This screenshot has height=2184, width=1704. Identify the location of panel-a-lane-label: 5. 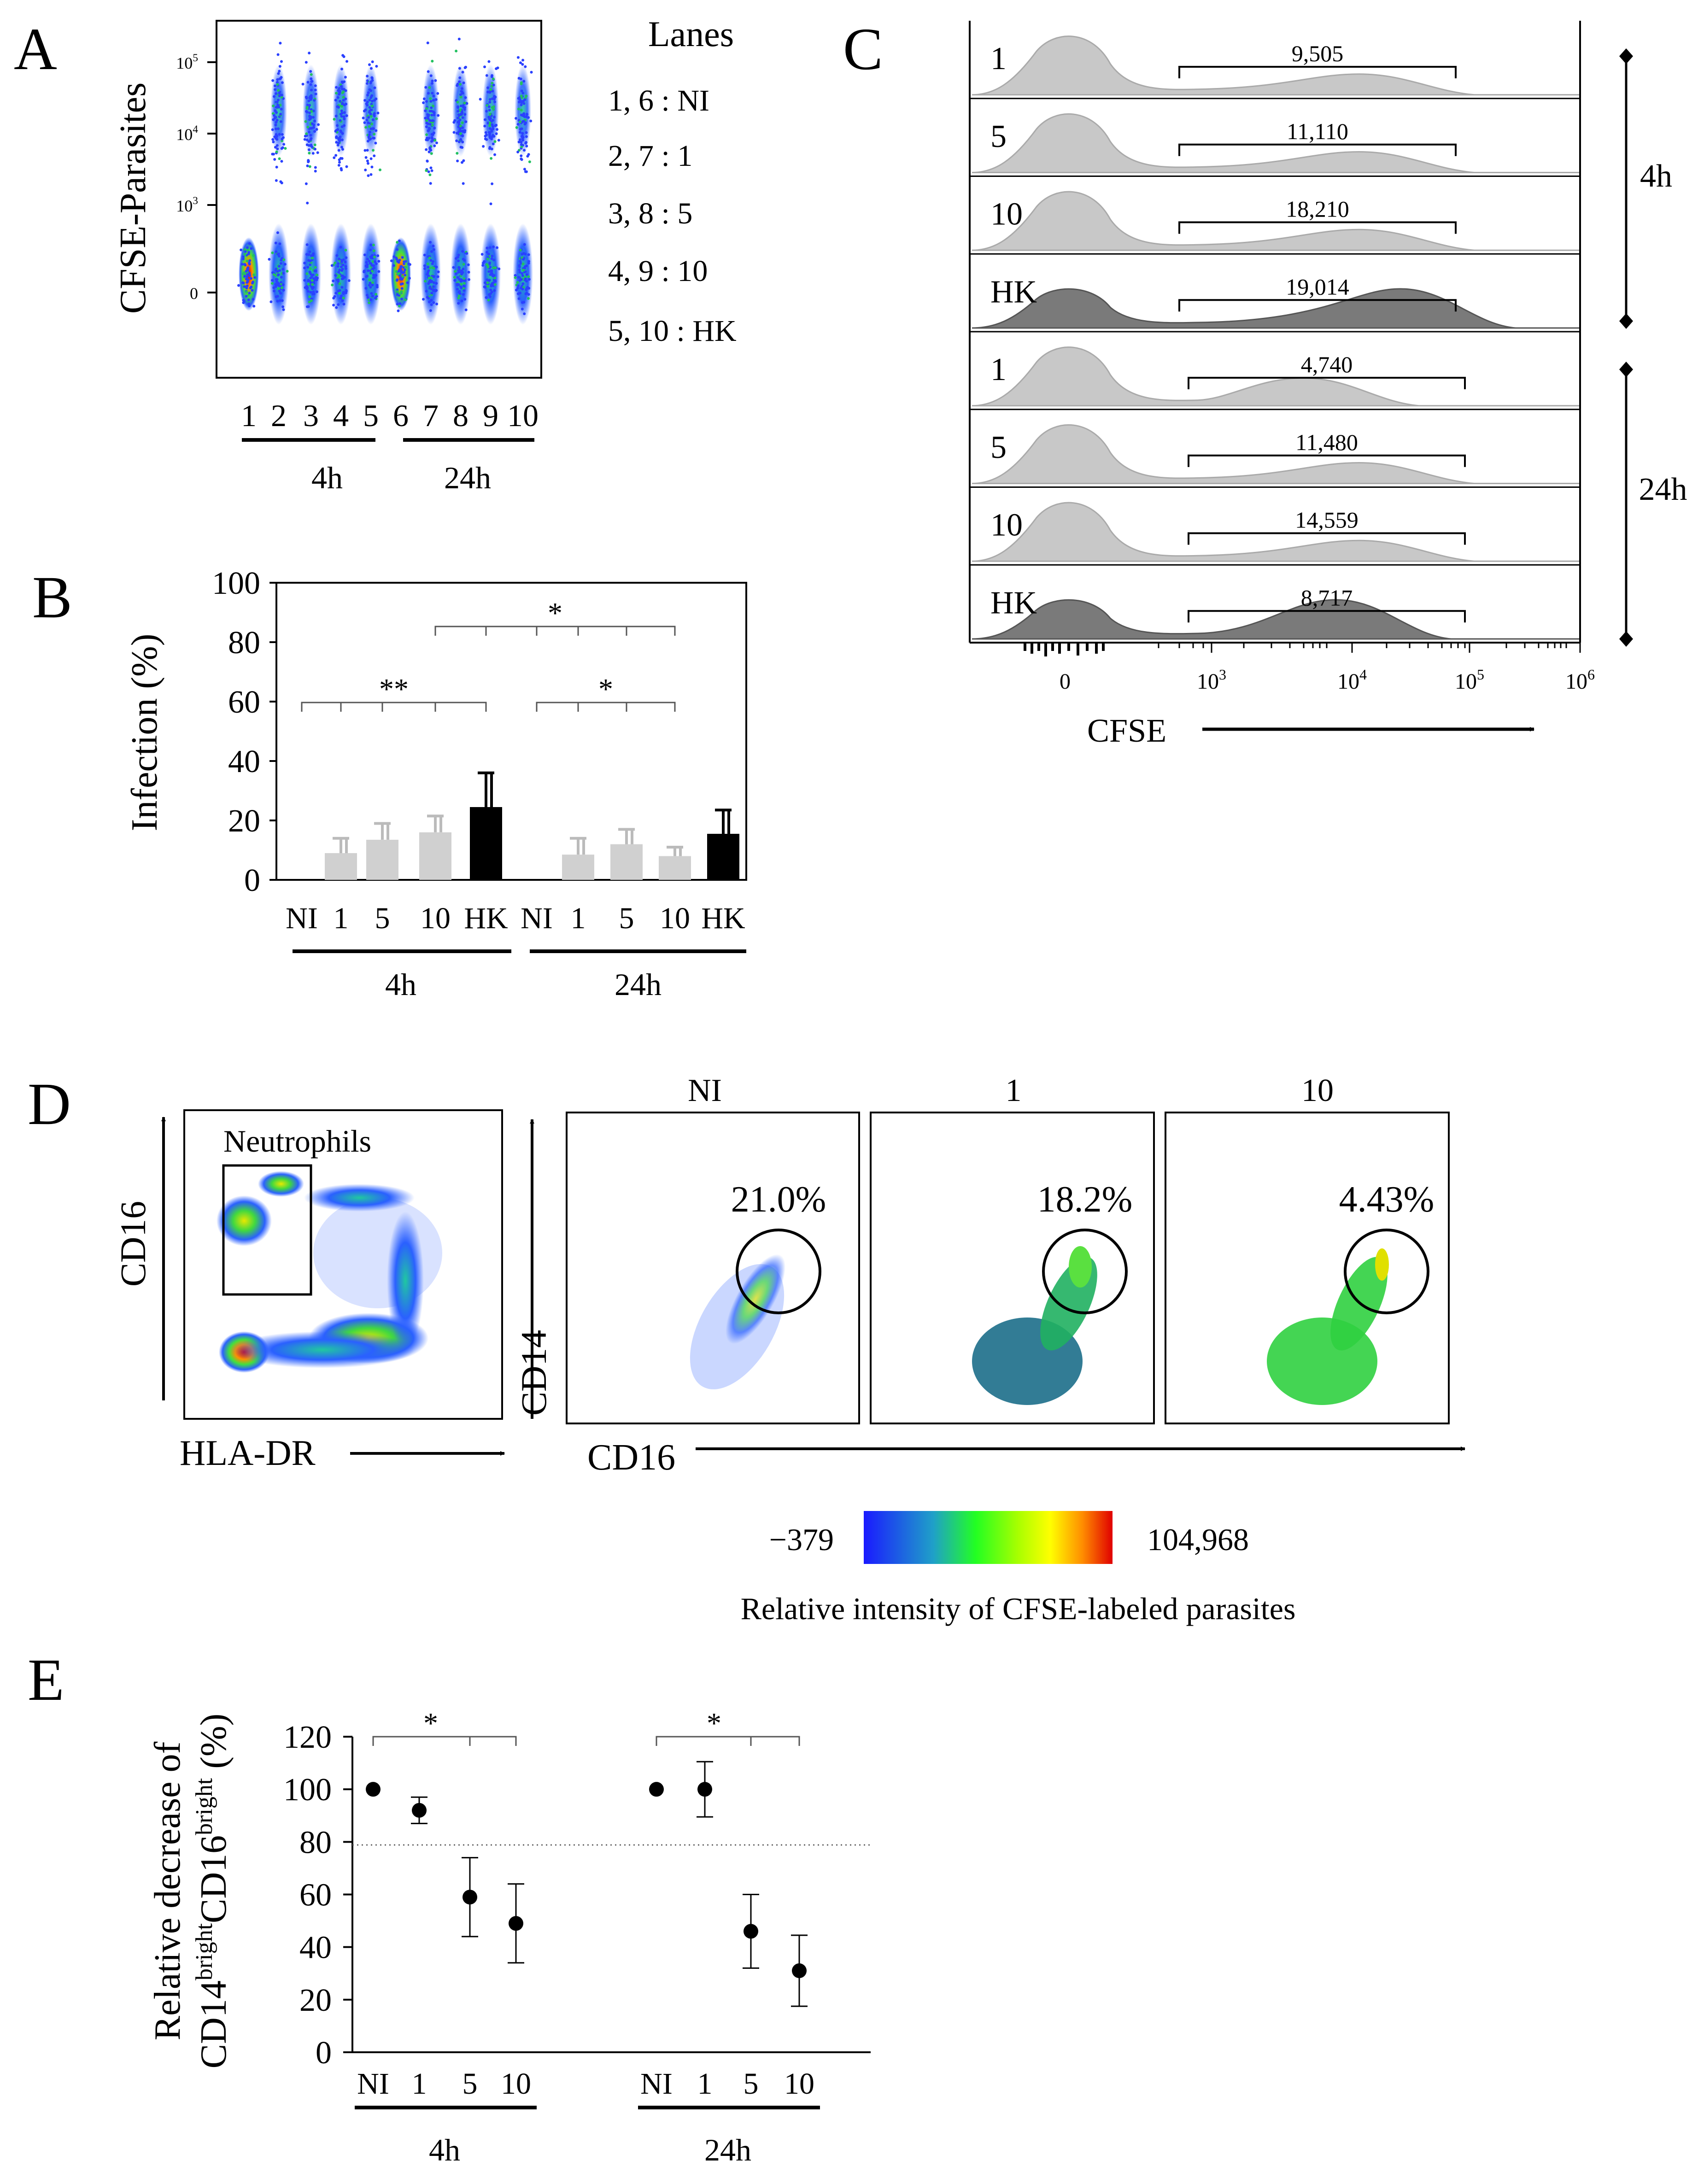
(371, 415).